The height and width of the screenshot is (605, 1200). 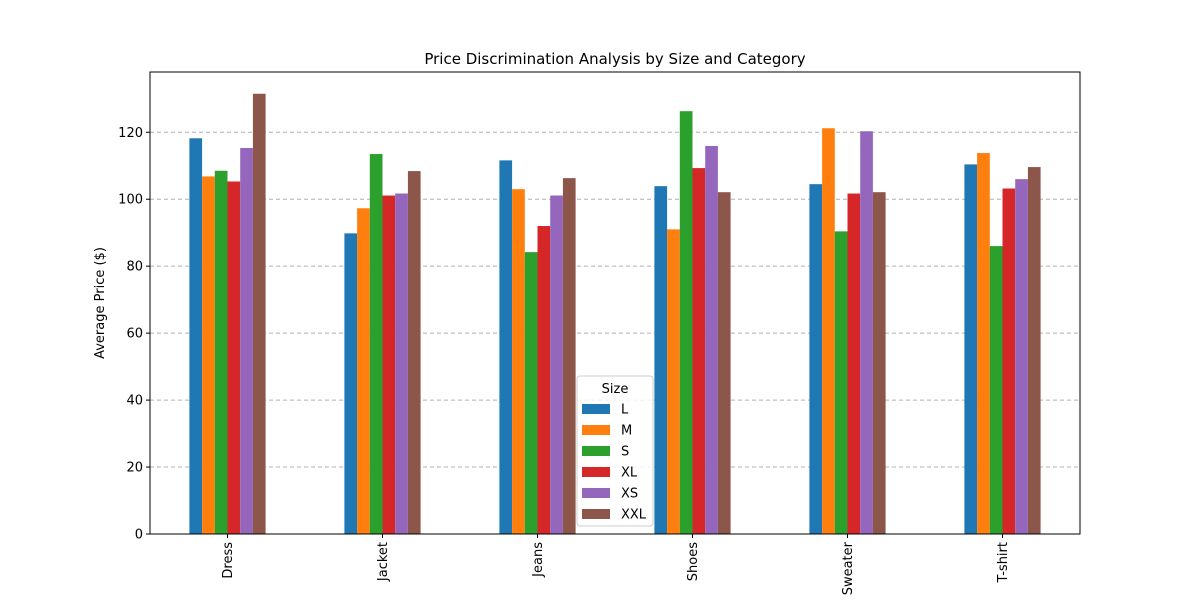 I want to click on y-tick-label: 60, so click(x=134, y=334).